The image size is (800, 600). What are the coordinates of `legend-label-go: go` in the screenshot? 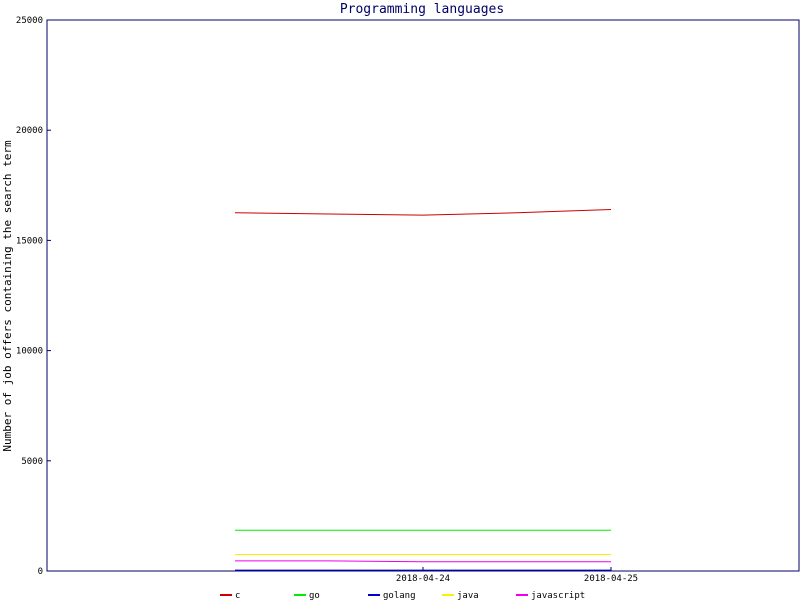 It's located at (314, 595).